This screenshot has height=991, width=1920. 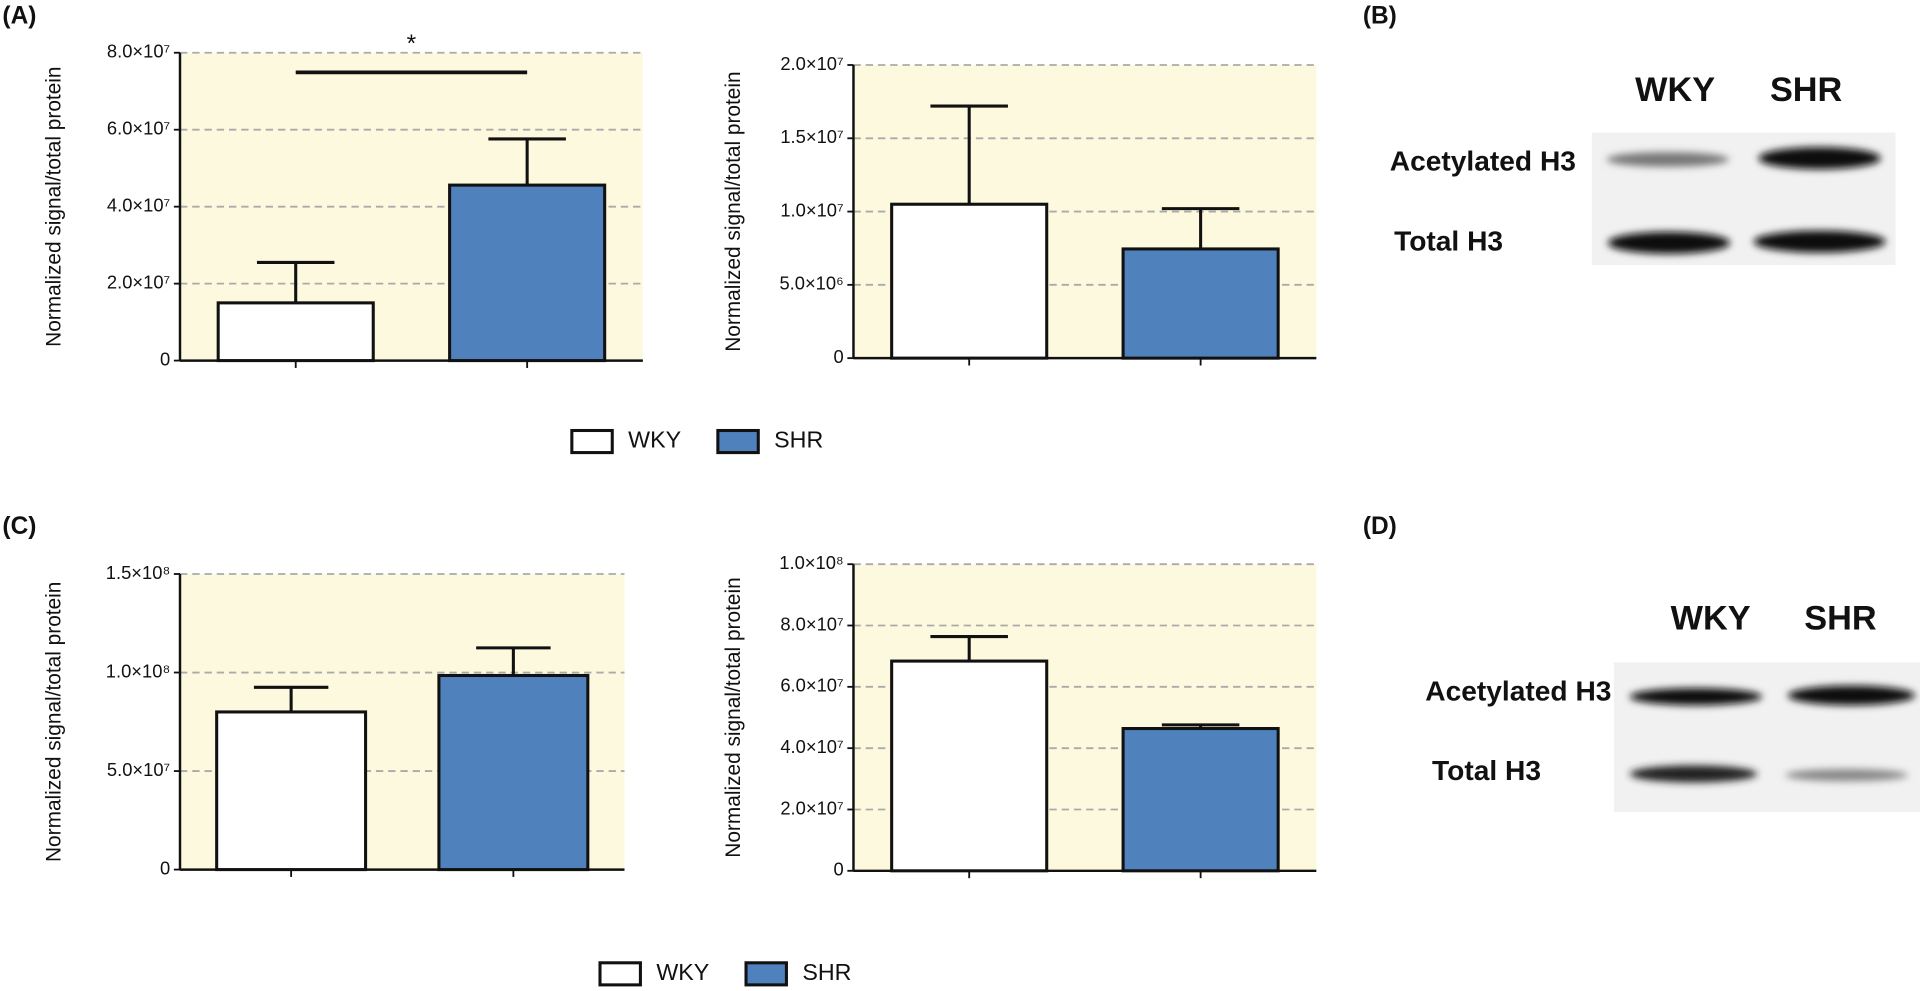 I want to click on y-tick-label: 5.0×10⁷, so click(x=138, y=769).